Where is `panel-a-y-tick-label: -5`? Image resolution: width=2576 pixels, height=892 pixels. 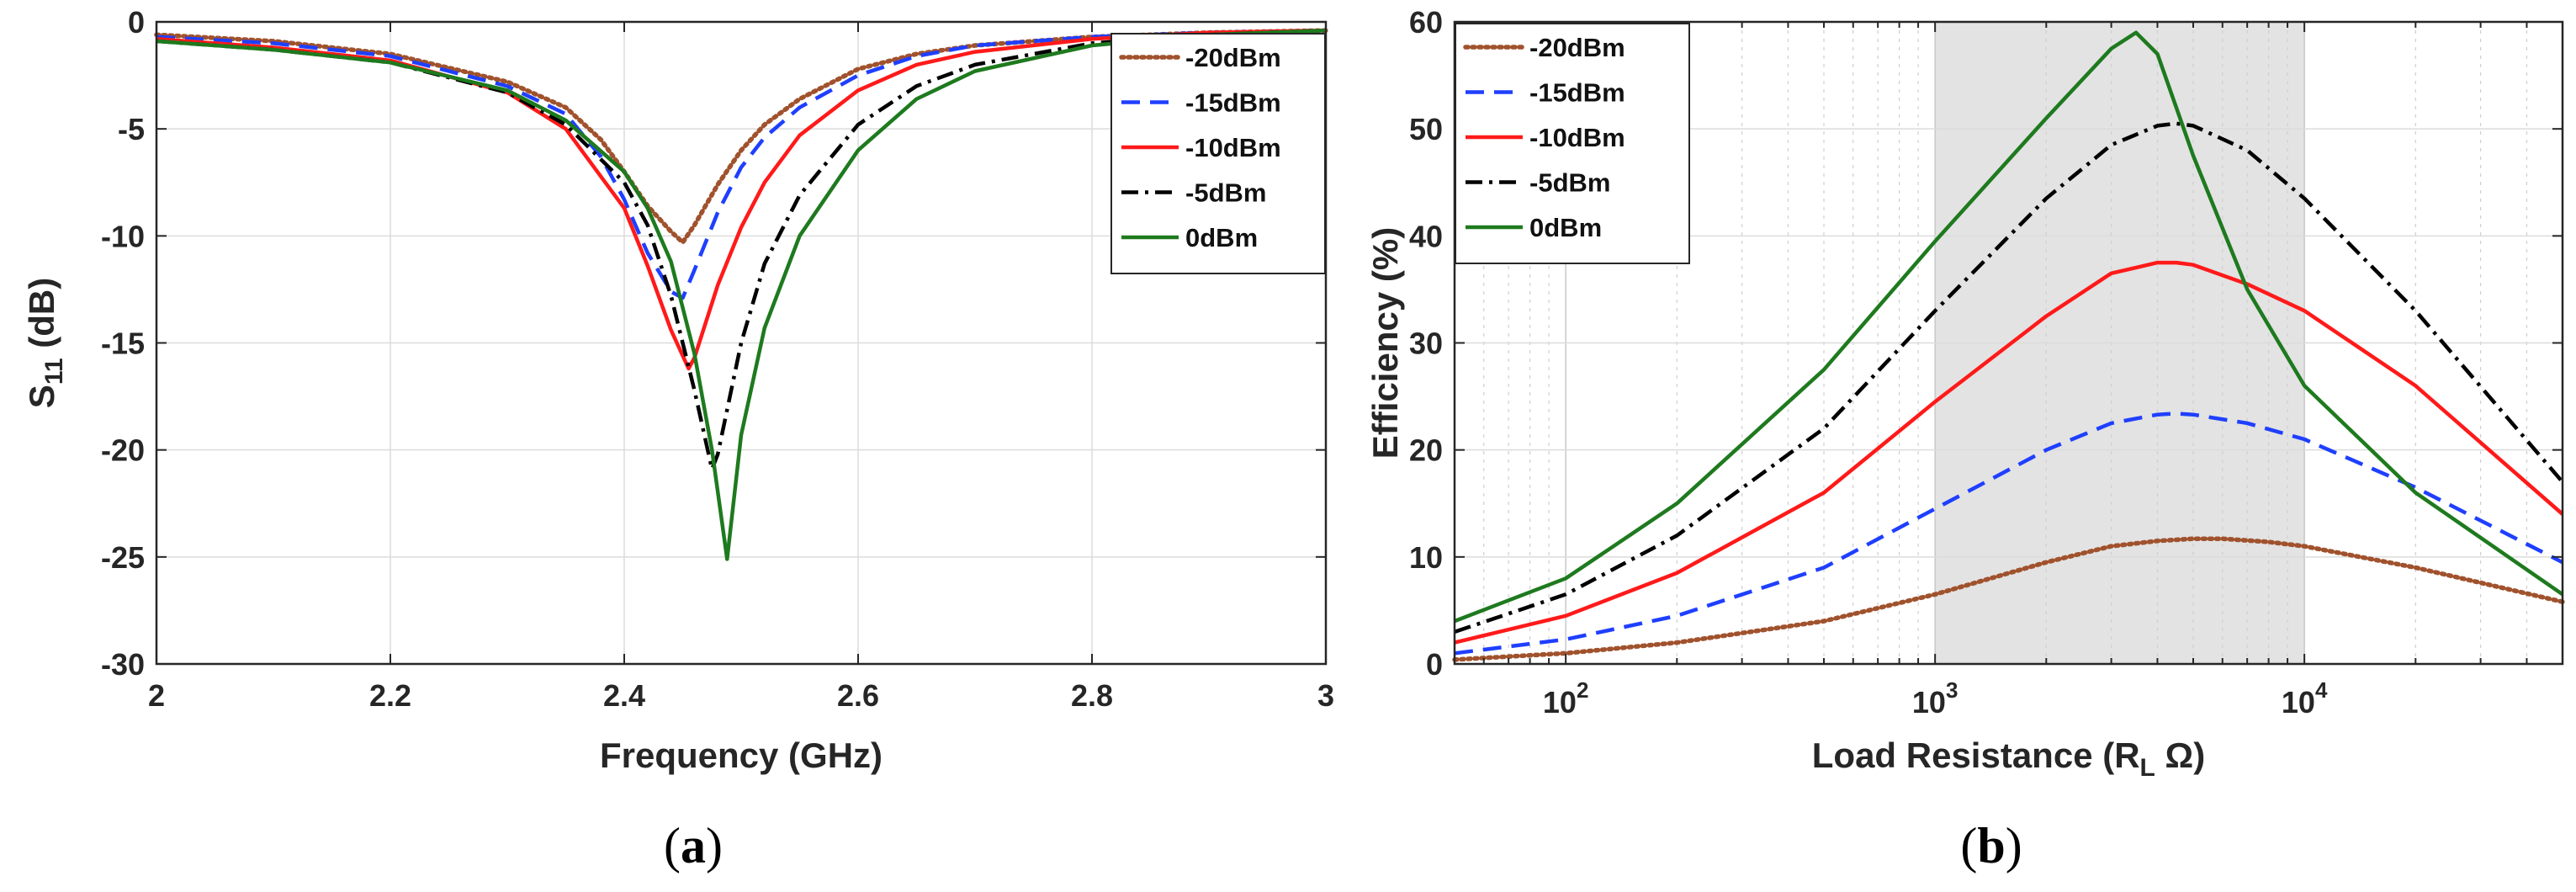 panel-a-y-tick-label: -5 is located at coordinates (131, 129).